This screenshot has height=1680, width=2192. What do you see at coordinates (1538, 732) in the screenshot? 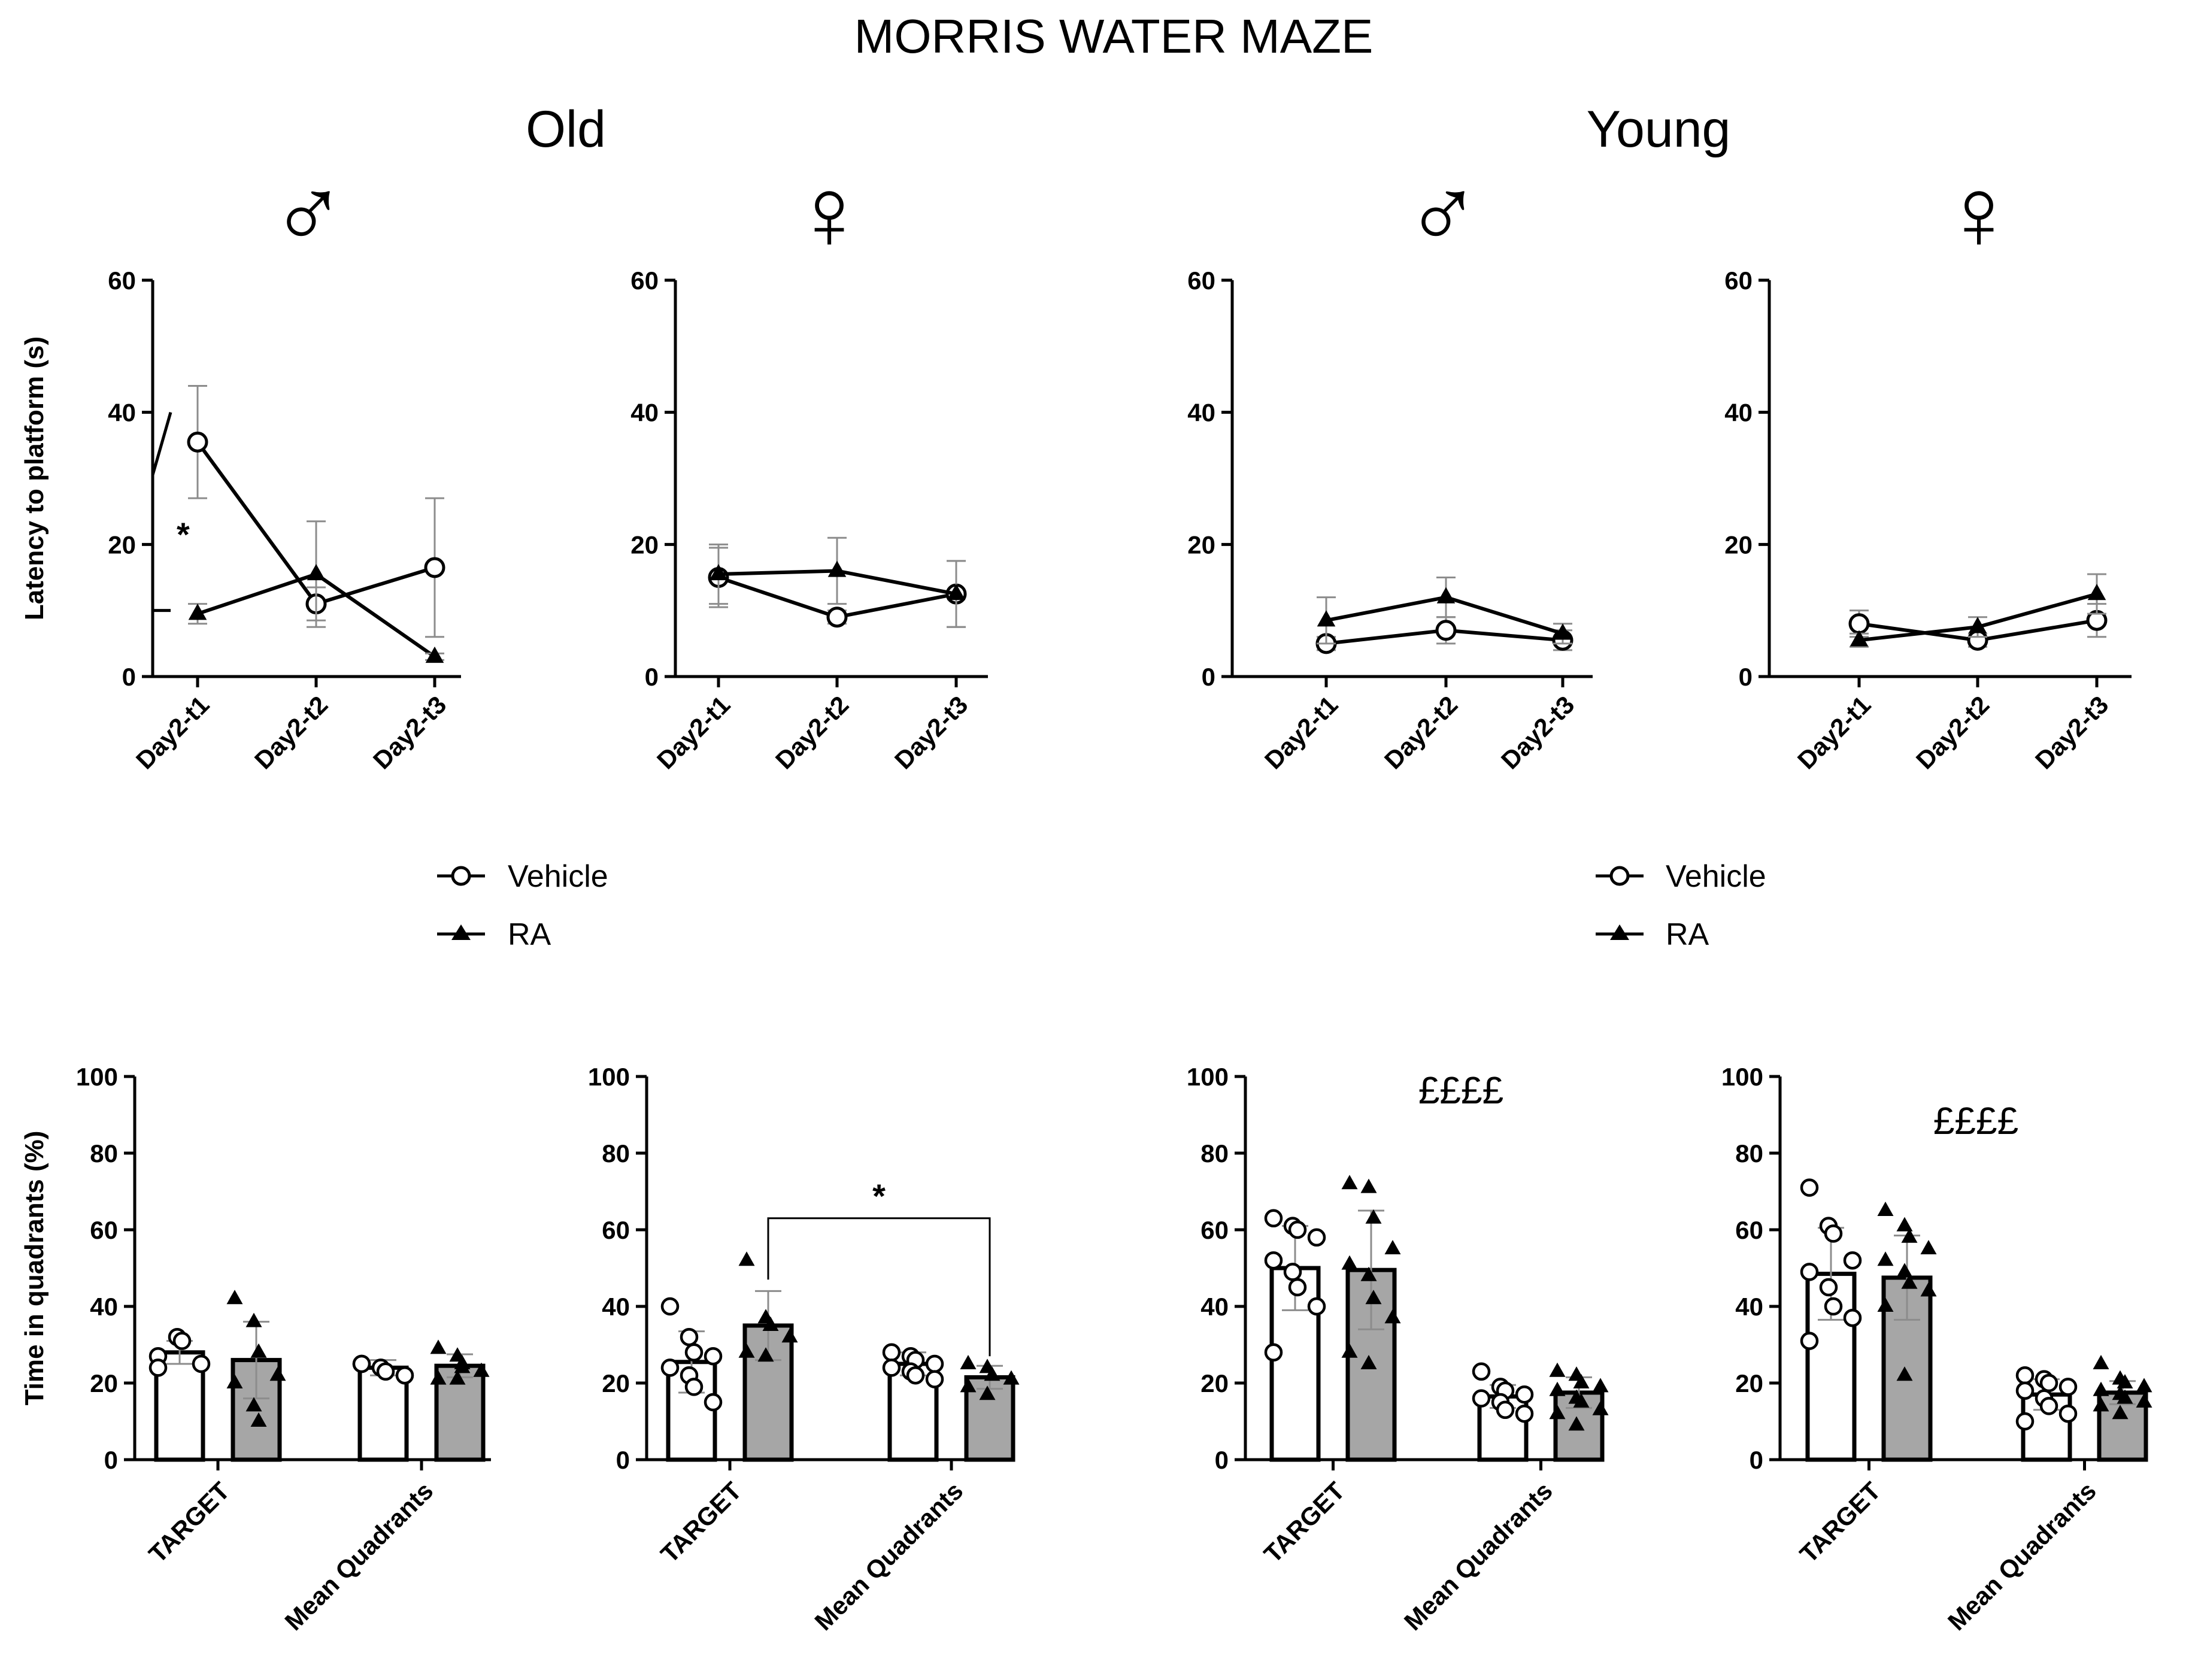
I see `x-tick-label: Day2-t3` at bounding box center [1538, 732].